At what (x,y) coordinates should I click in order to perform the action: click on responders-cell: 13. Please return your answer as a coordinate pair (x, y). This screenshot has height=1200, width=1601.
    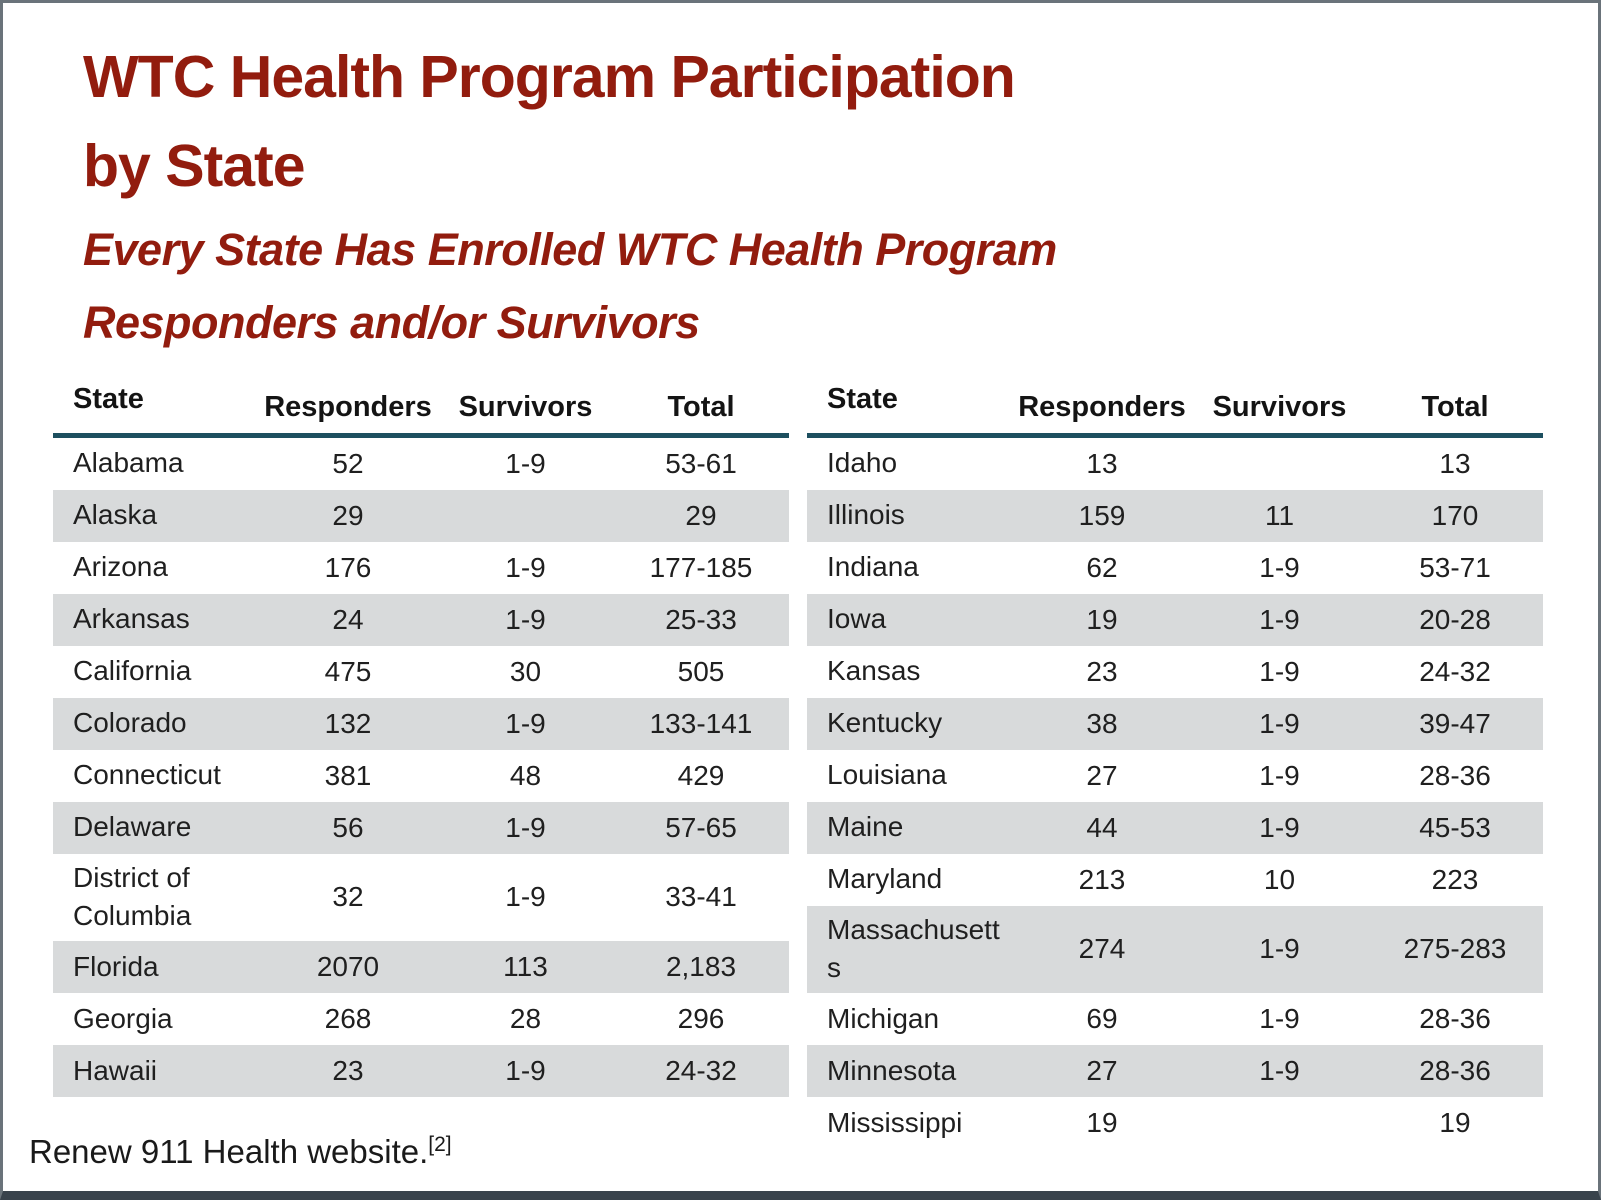
    Looking at the image, I should click on (1102, 463).